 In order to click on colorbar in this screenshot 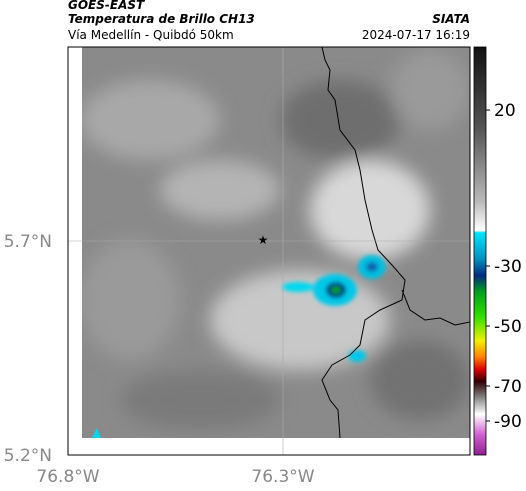, I will do `click(480, 251)`.